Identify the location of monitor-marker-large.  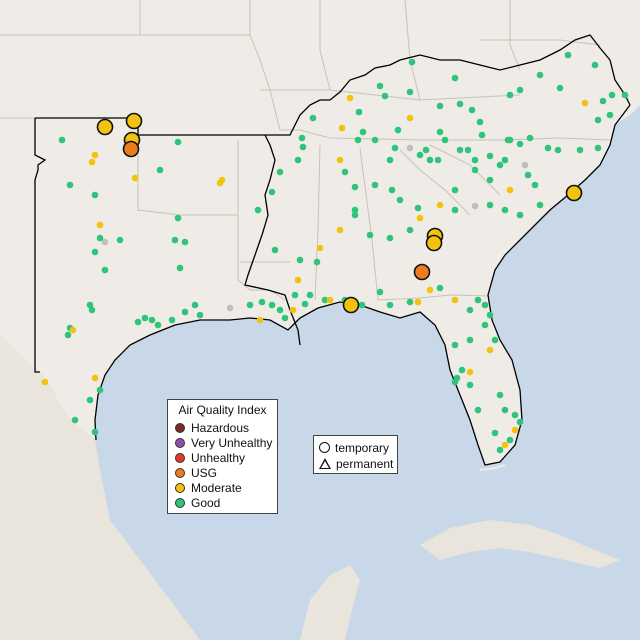
(134, 121).